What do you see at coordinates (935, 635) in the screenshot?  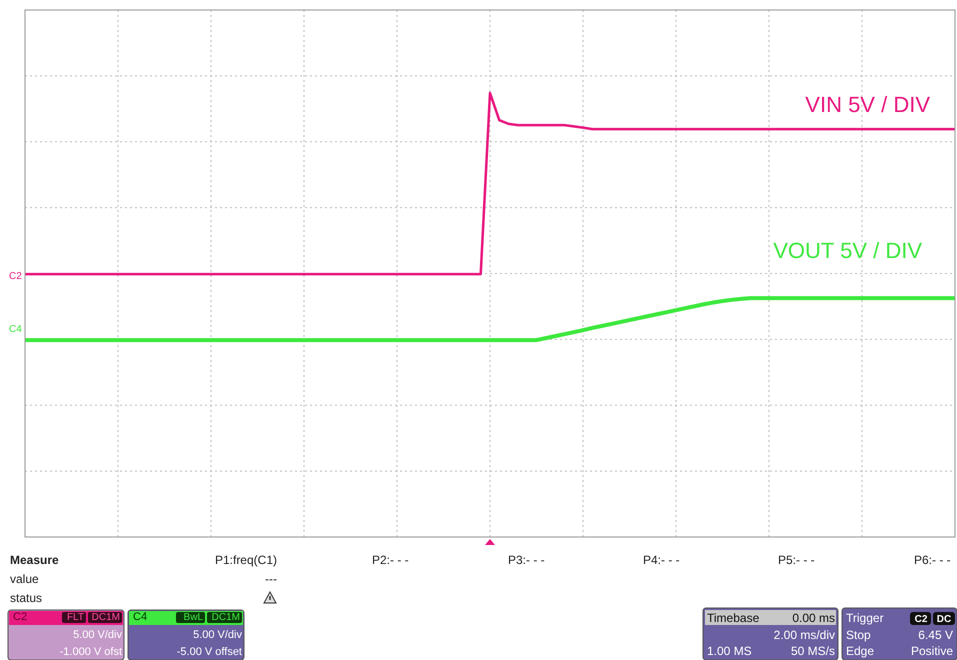 I see `text: 6.45 V` at bounding box center [935, 635].